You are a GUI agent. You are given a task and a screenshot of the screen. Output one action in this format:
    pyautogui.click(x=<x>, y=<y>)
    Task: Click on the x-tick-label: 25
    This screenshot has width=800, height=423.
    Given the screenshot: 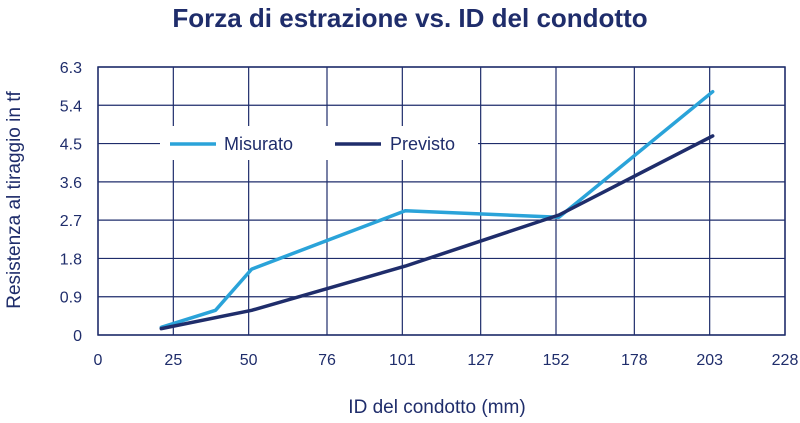 What is the action you would take?
    pyautogui.click(x=173, y=360)
    